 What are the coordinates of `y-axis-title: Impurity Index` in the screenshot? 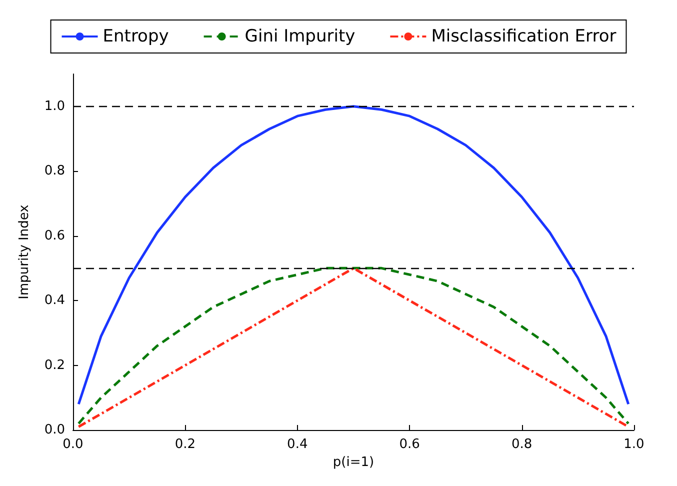 It's located at (24, 252).